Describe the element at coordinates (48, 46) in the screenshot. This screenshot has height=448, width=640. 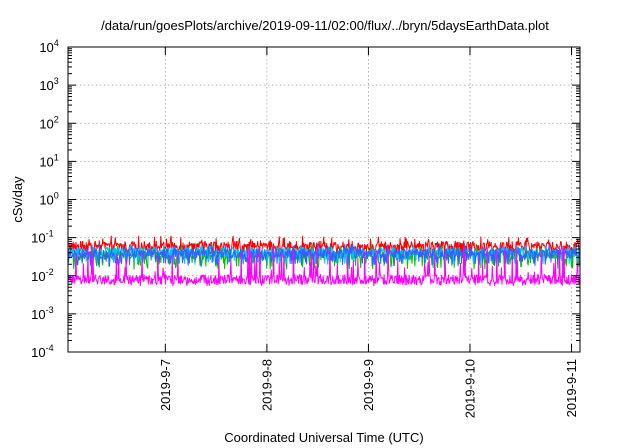
I see `y-tick-label: 10⁴` at that location.